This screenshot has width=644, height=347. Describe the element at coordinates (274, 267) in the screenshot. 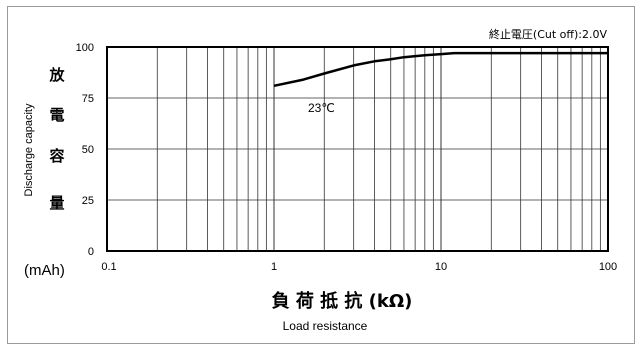

I see `x-tick-label: 1` at that location.